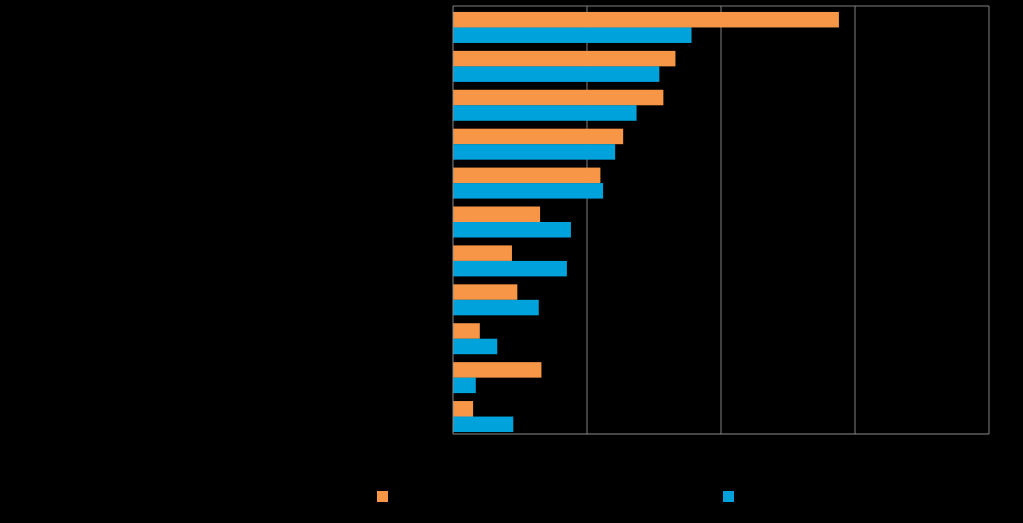  Describe the element at coordinates (496, 307) in the screenshot. I see `bar-series2-cat8` at that location.